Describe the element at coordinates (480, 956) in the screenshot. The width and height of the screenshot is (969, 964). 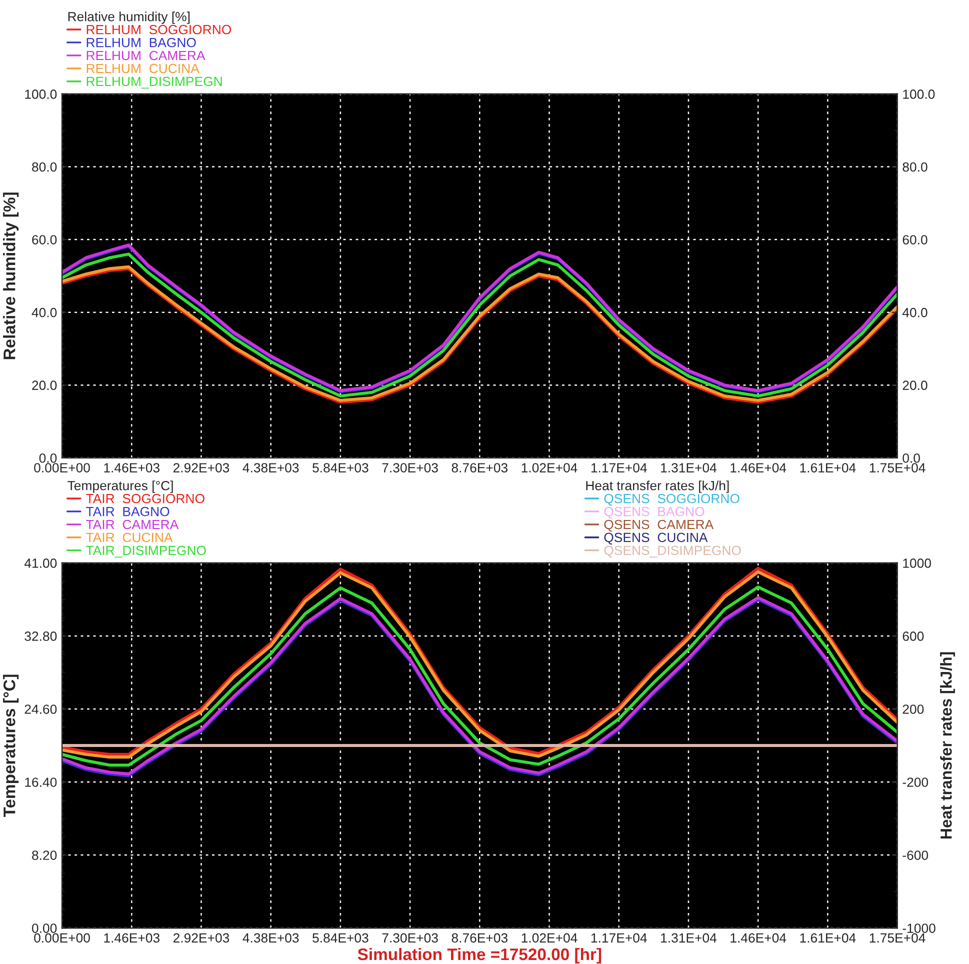
I see `x-axis-title: Simulation Time =17520.00 [hr]` at that location.